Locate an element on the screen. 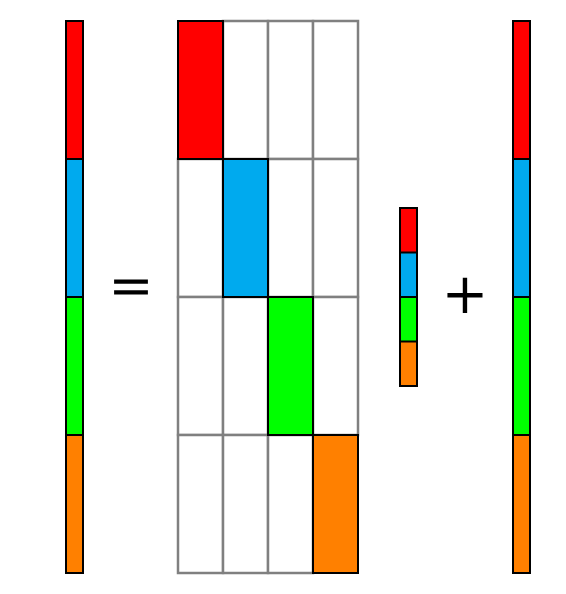  matrix-cell-r2-c4 is located at coordinates (335, 228).